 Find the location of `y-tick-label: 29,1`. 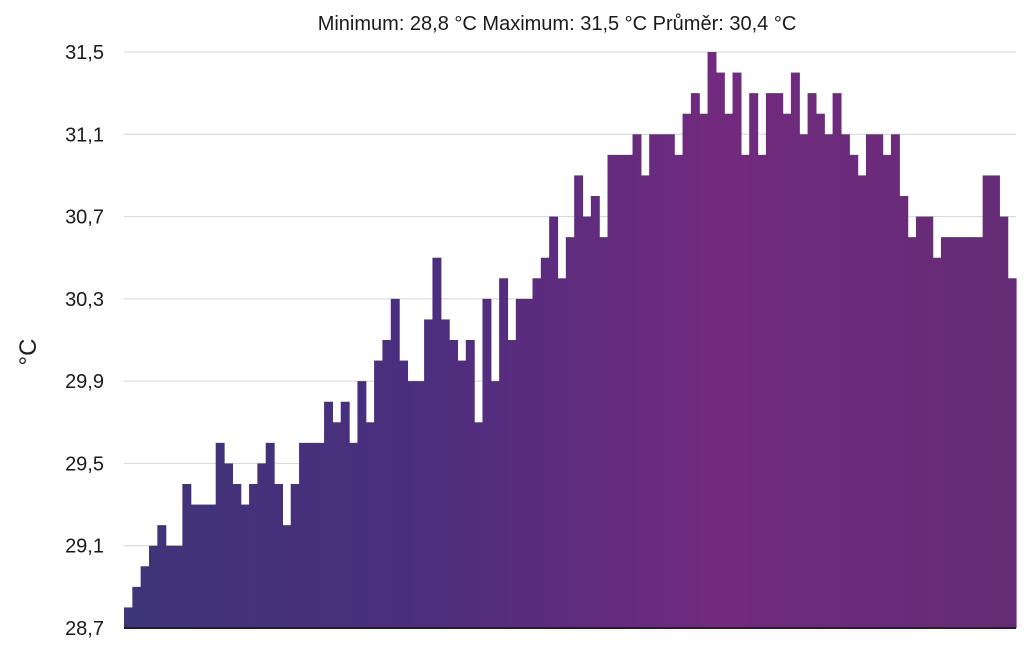

y-tick-label: 29,1 is located at coordinates (84, 547).